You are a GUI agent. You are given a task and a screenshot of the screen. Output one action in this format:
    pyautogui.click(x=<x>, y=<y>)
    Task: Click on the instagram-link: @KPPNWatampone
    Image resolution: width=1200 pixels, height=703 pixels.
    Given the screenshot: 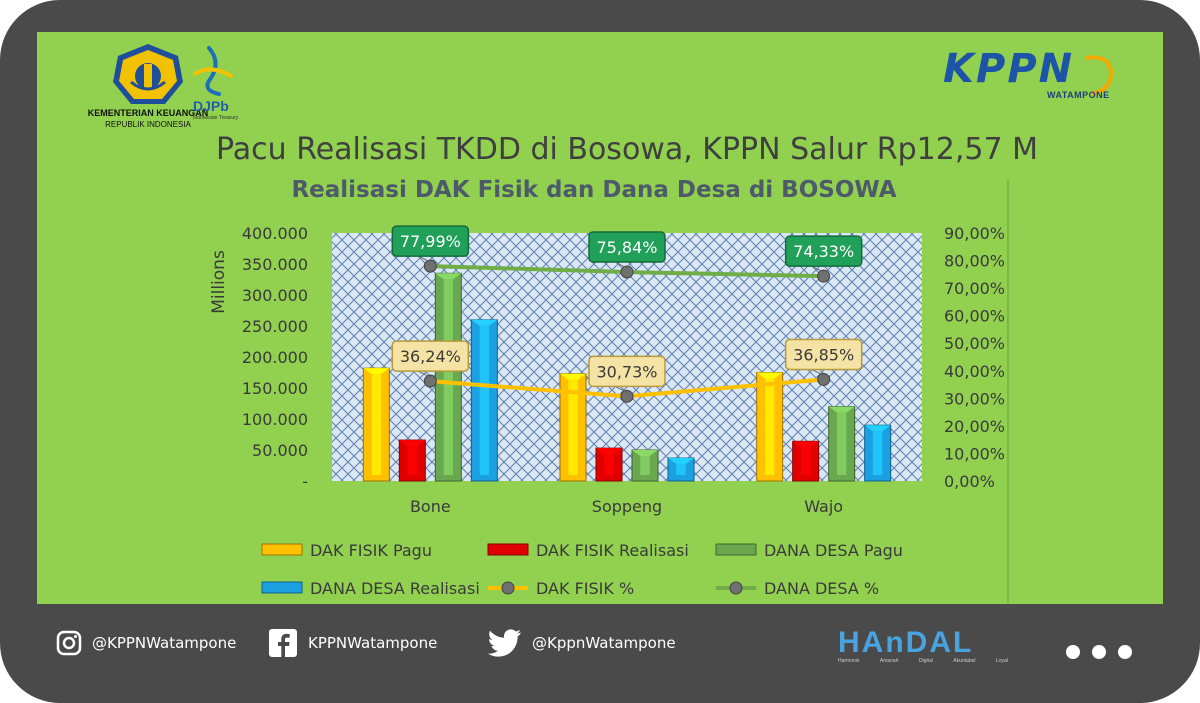 What is the action you would take?
    pyautogui.click(x=146, y=643)
    